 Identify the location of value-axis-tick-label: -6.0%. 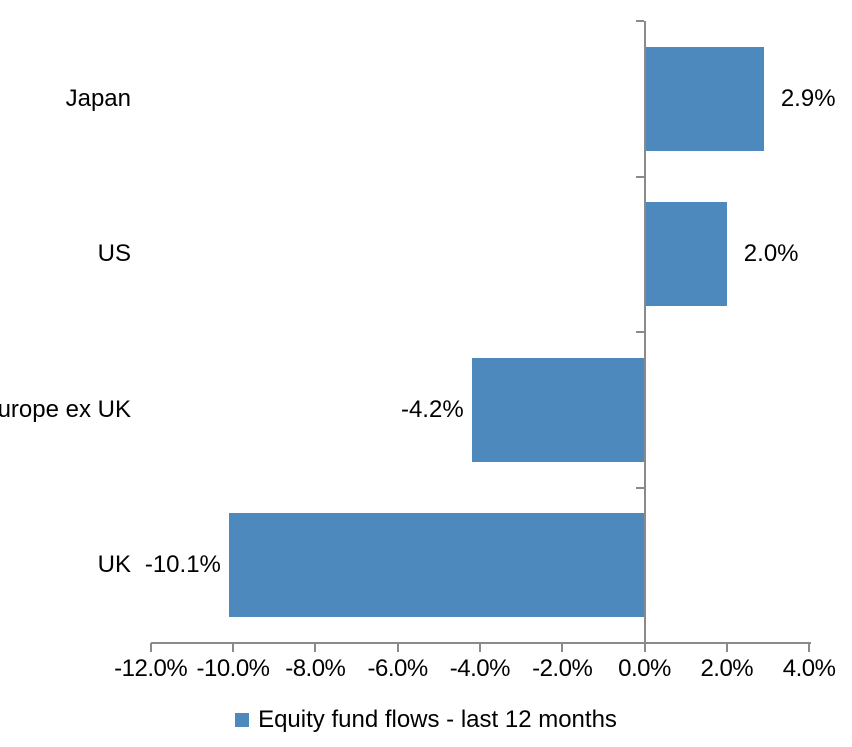
(397, 668).